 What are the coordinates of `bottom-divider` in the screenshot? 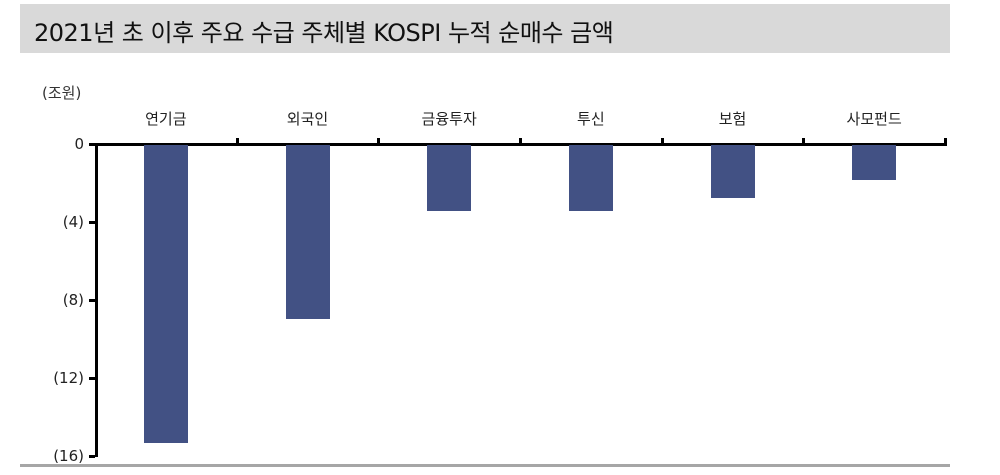 It's located at (485, 465).